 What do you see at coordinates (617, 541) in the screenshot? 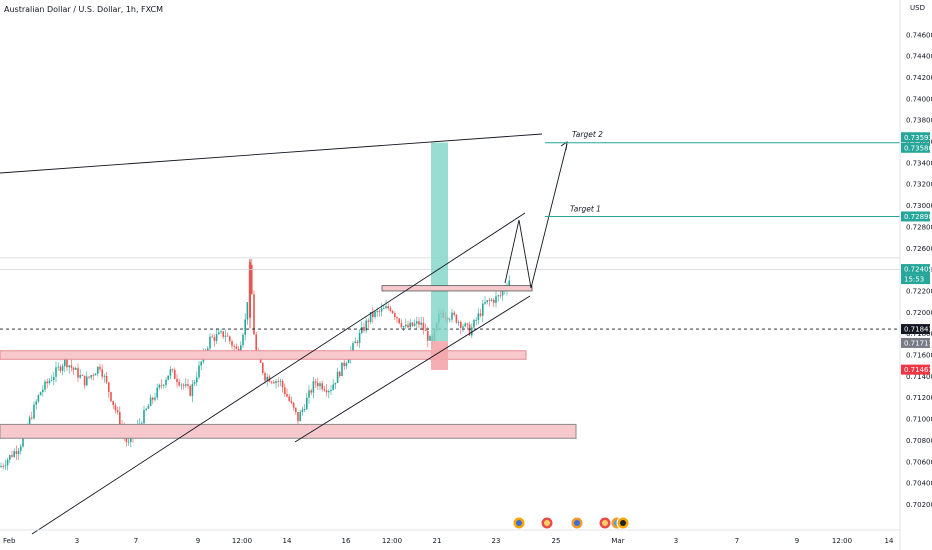
I see `x-tick-label: Mar` at bounding box center [617, 541].